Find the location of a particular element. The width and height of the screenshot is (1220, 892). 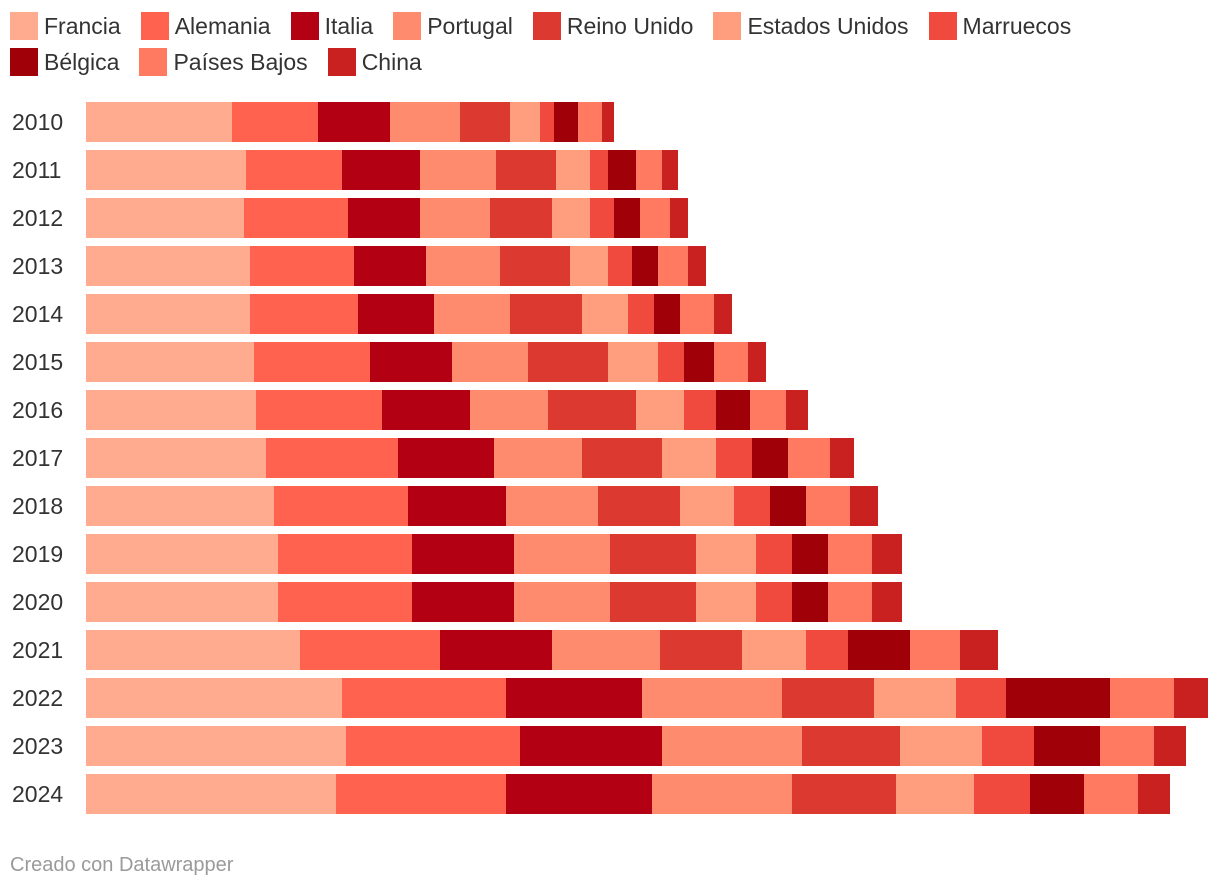

legend-label: Reino Unido is located at coordinates (630, 25).